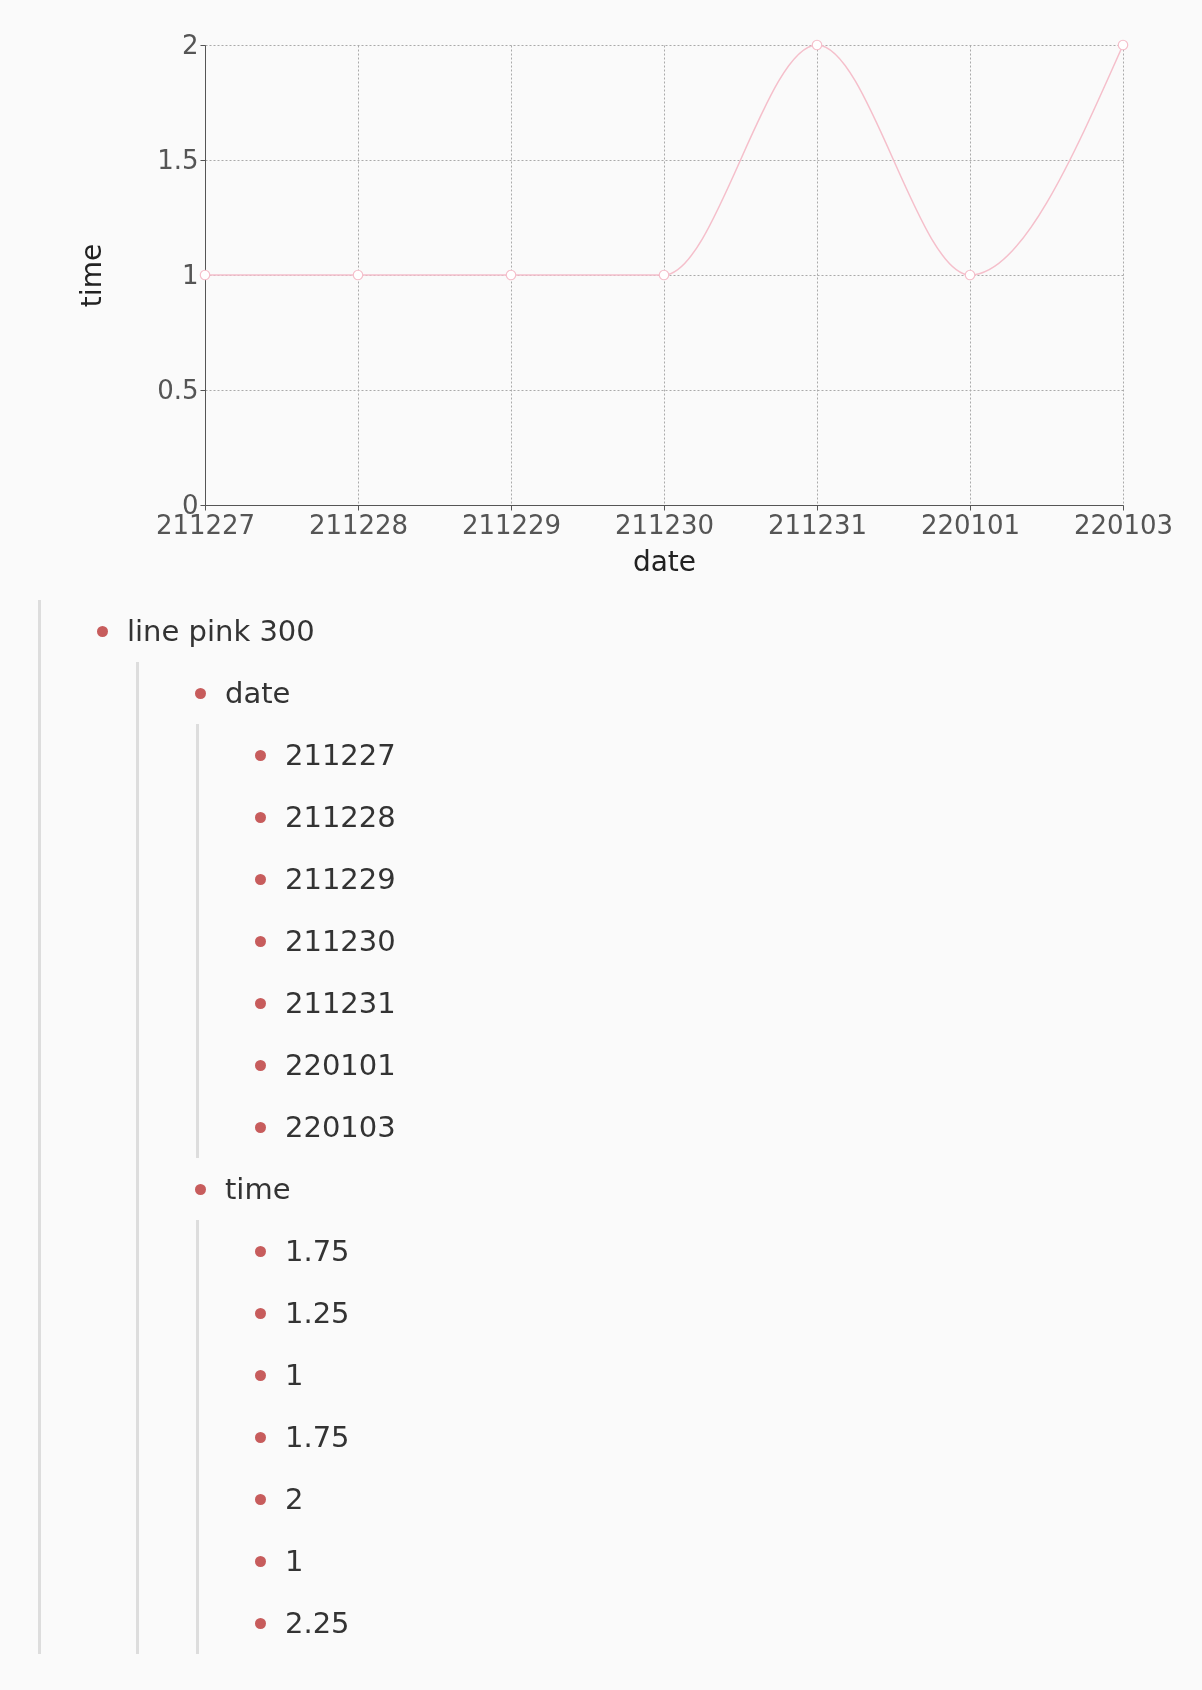  Describe the element at coordinates (340, 1003) in the screenshot. I see `text: 211231` at that location.